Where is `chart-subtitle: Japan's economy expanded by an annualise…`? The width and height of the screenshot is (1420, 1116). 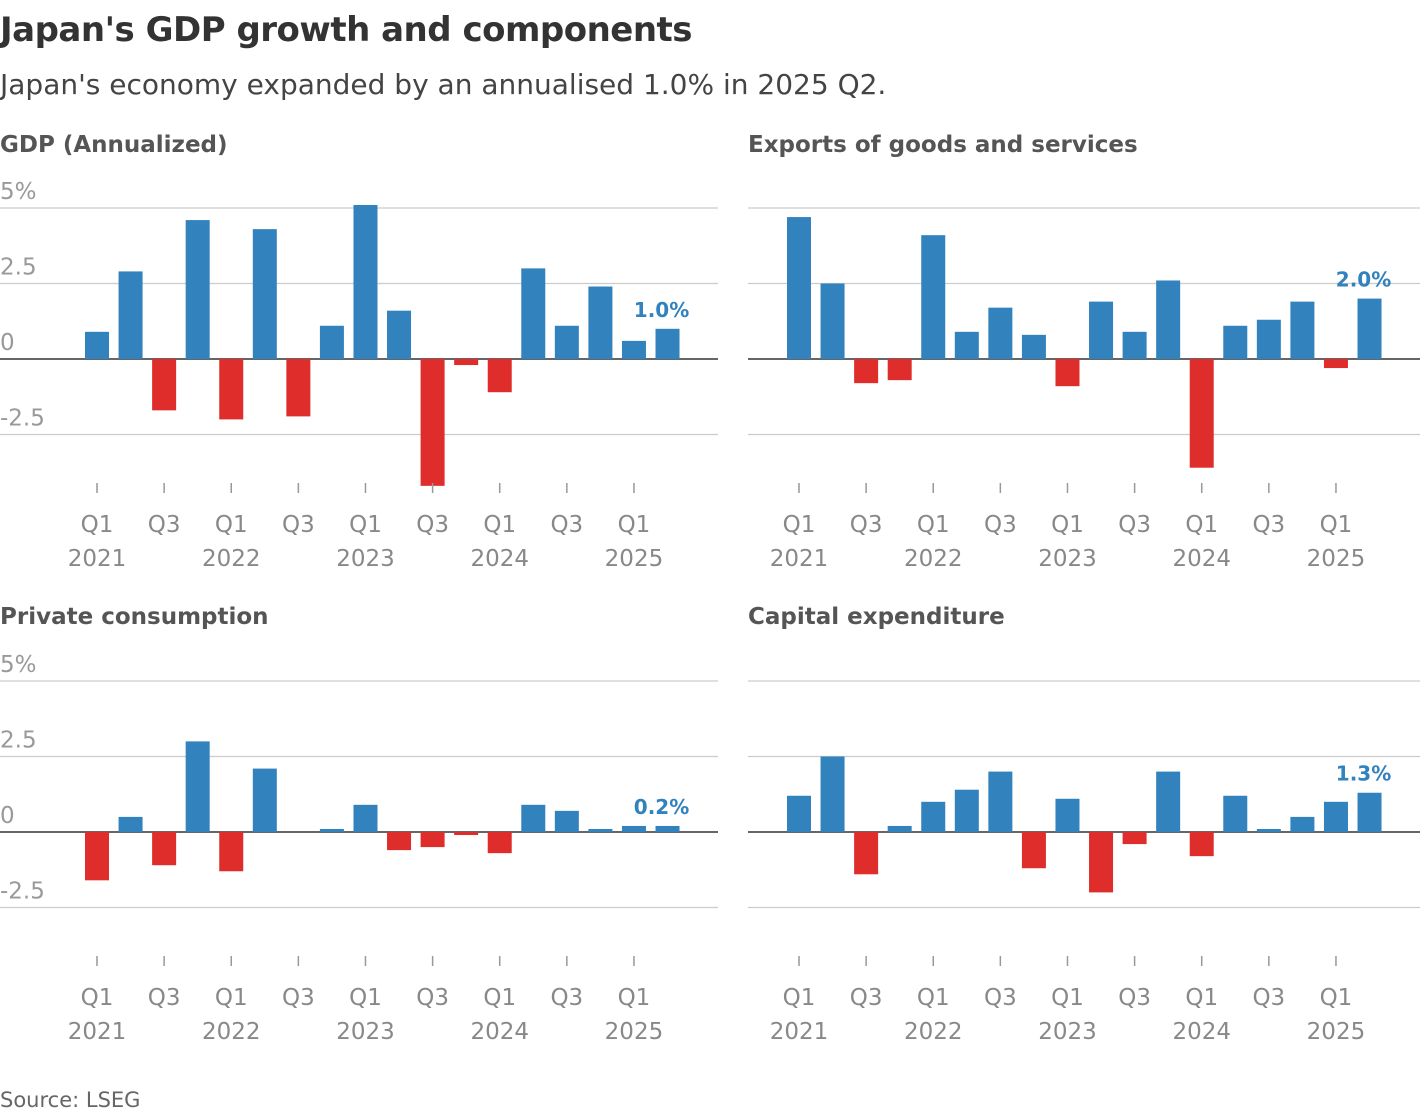 chart-subtitle: Japan's economy expanded by an annualise… is located at coordinates (443, 84).